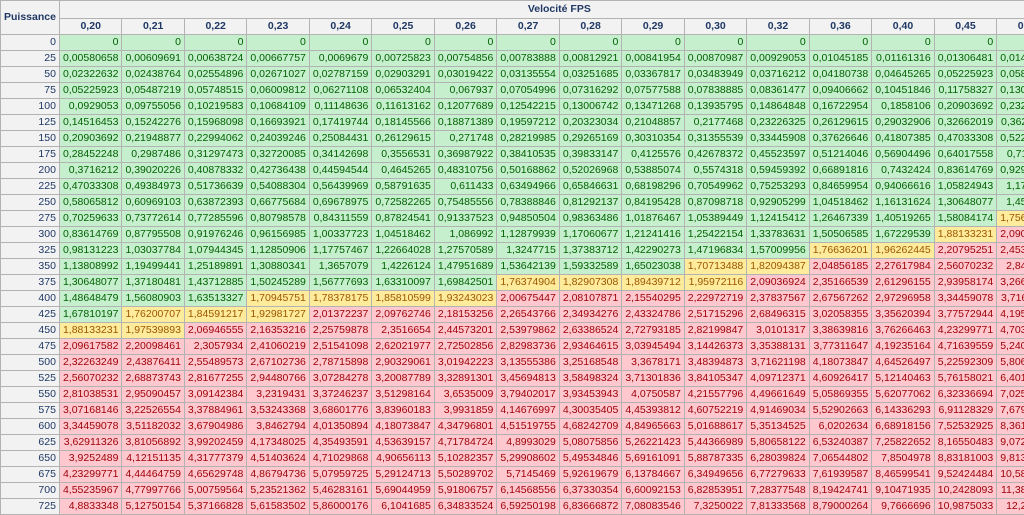 The width and height of the screenshot is (1024, 515). What do you see at coordinates (153, 475) in the screenshot?
I see `table-cell: 4,44464759` at bounding box center [153, 475].